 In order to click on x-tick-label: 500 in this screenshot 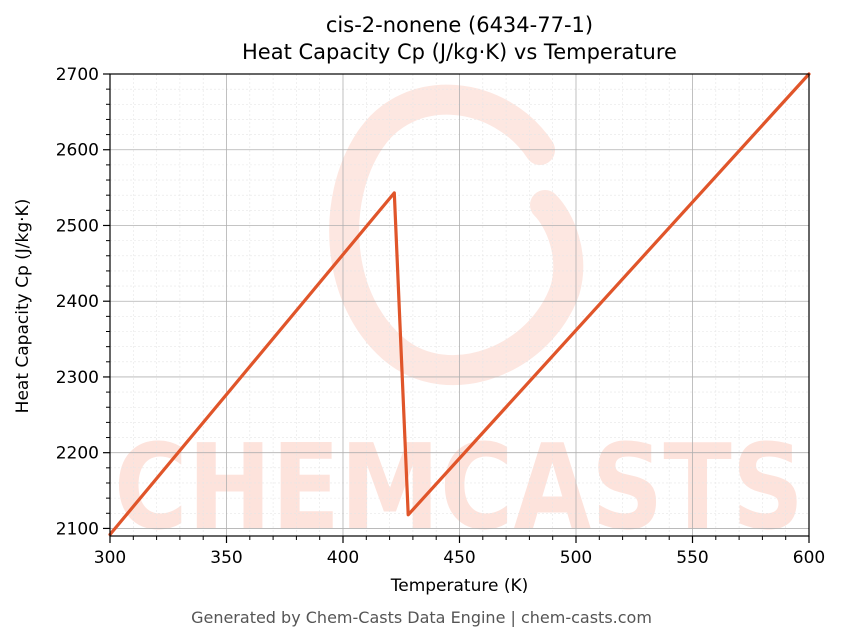, I will do `click(576, 558)`.